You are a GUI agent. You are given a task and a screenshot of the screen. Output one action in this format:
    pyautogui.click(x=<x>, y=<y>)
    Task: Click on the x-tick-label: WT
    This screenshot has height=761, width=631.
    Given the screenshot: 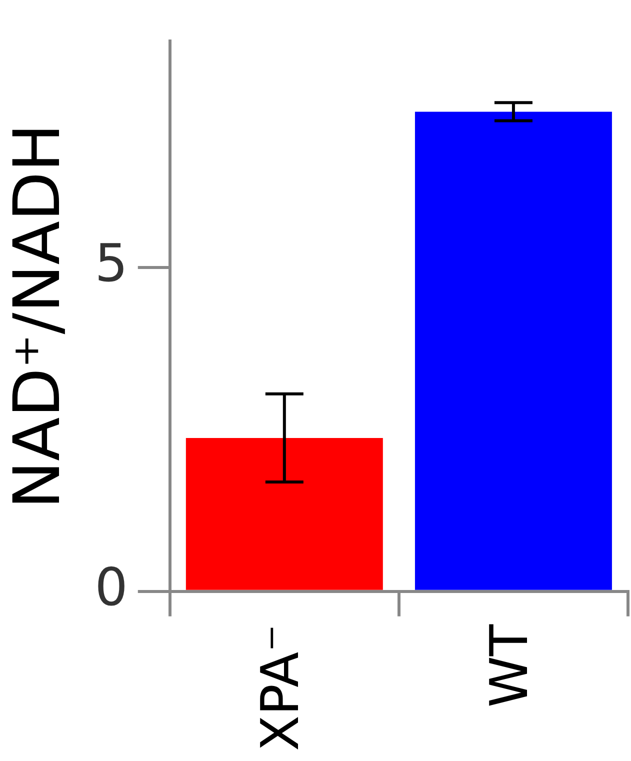 What is the action you would take?
    pyautogui.click(x=510, y=666)
    